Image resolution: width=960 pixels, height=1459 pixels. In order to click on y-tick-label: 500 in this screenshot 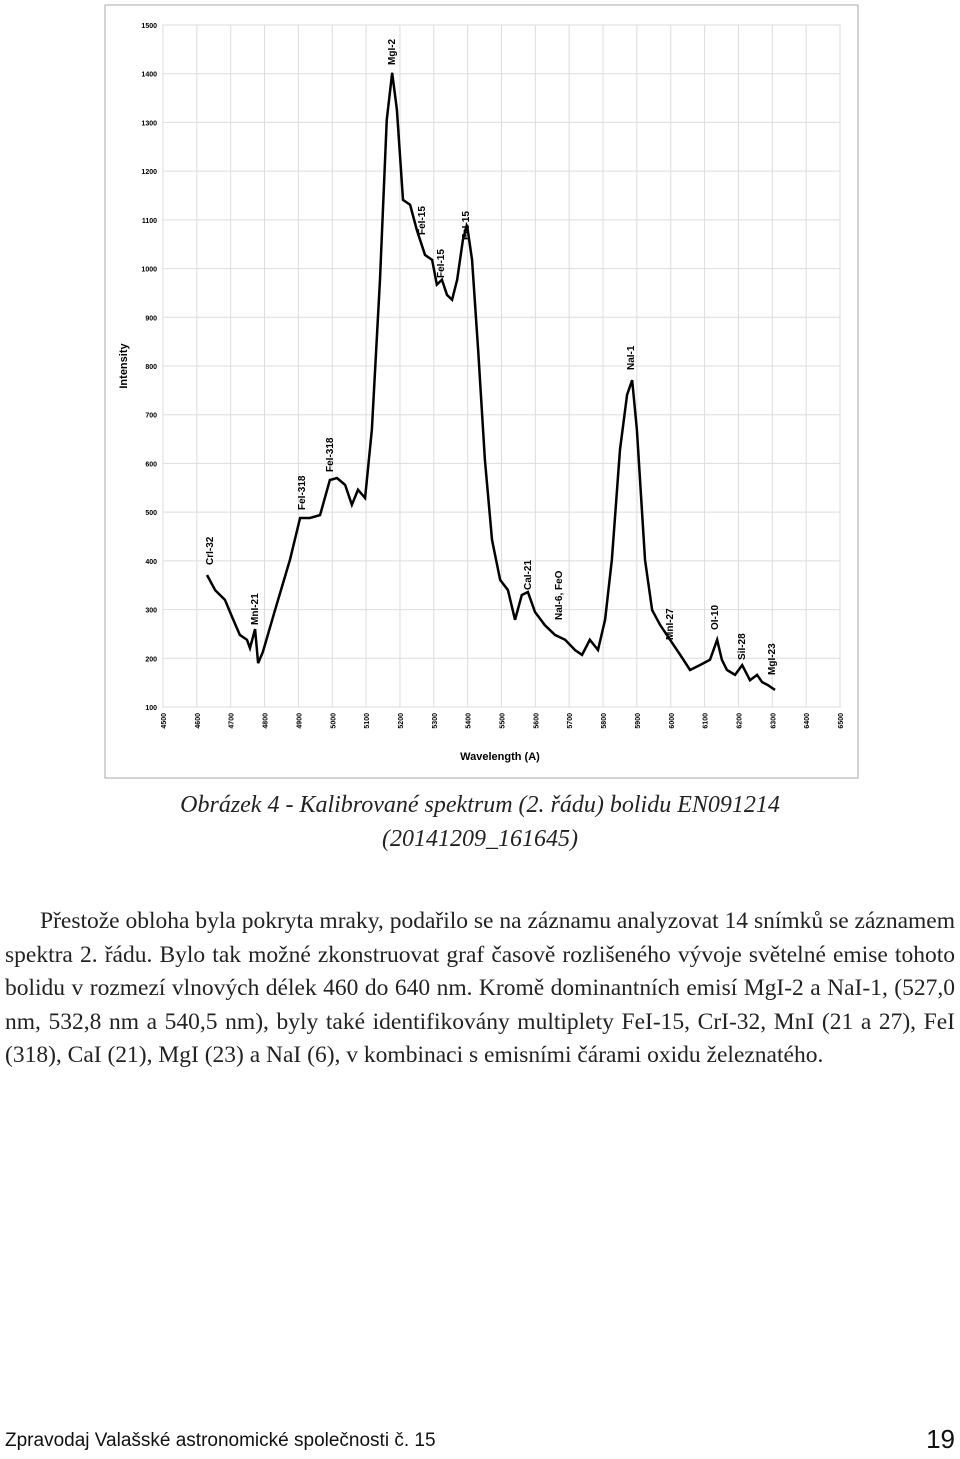, I will do `click(151, 513)`.